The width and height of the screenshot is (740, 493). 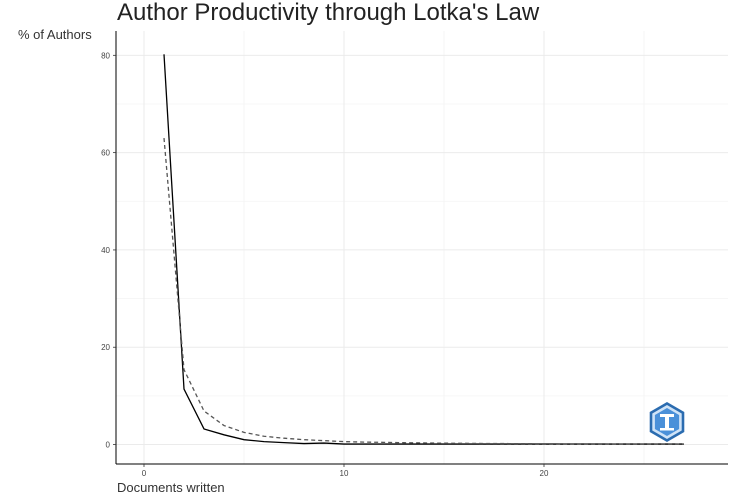 I want to click on bibliometrix-logo-icon, so click(x=667, y=422).